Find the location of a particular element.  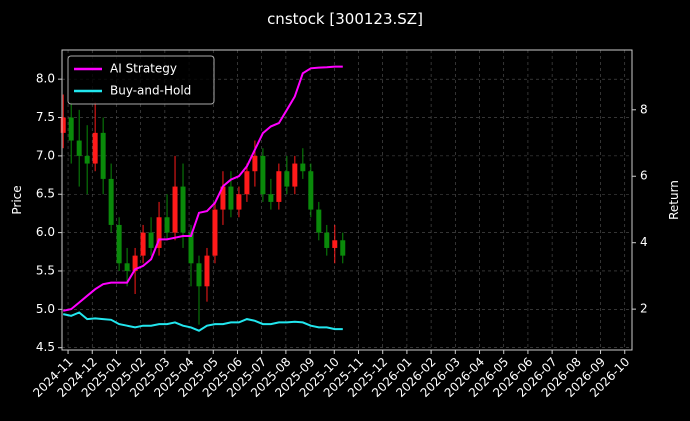

y2-tick-label: 4 is located at coordinates (644, 242).